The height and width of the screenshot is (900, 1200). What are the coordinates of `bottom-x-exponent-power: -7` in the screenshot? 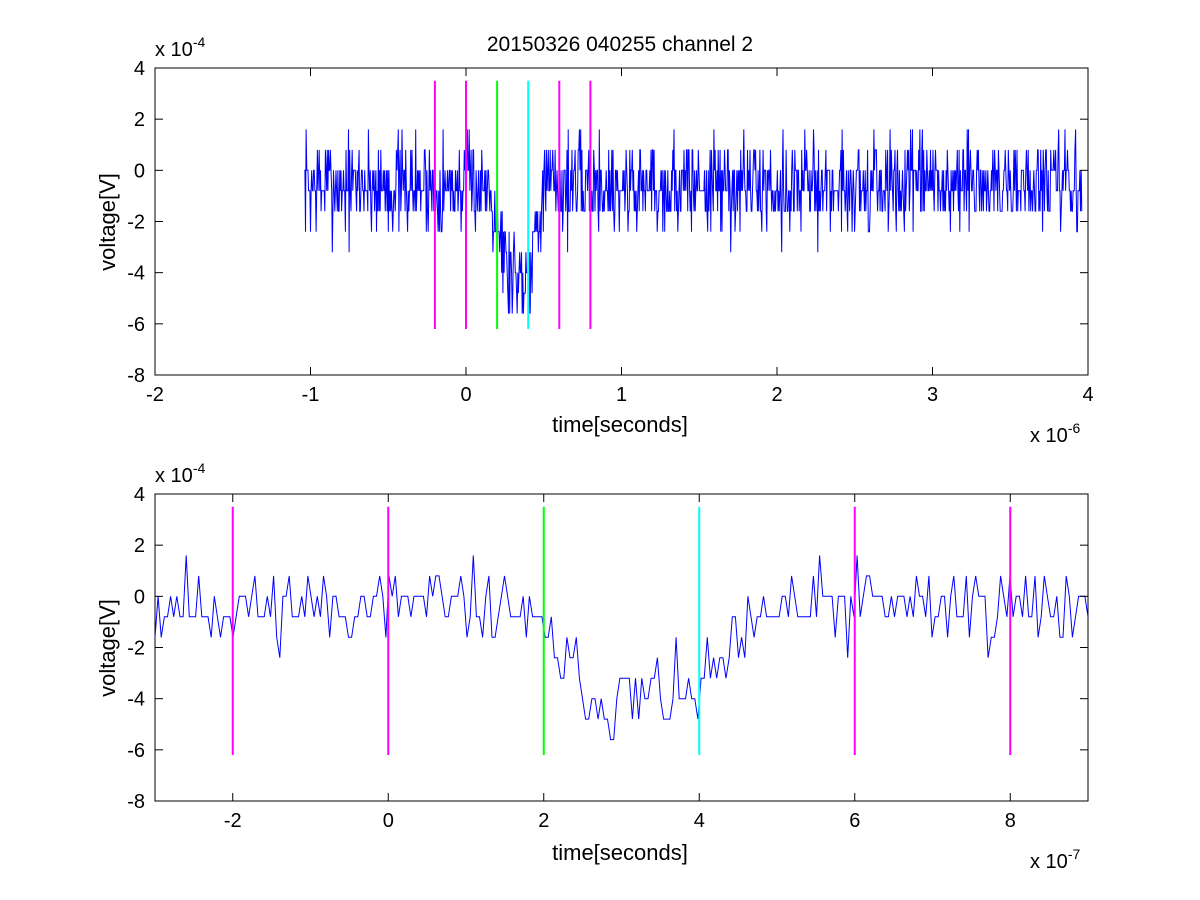 It's located at (1074, 854).